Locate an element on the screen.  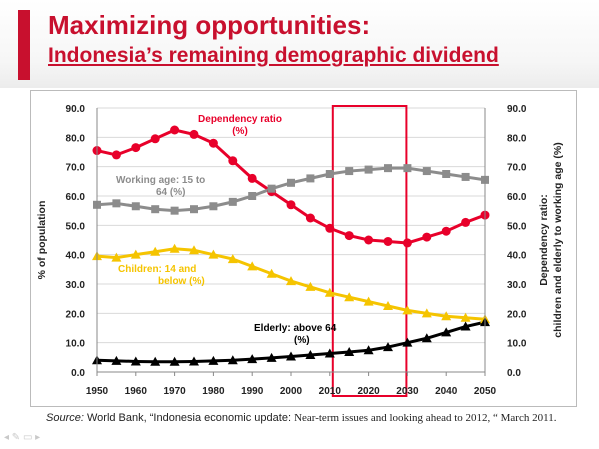
x-tick-label: 1970 is located at coordinates (174, 391).